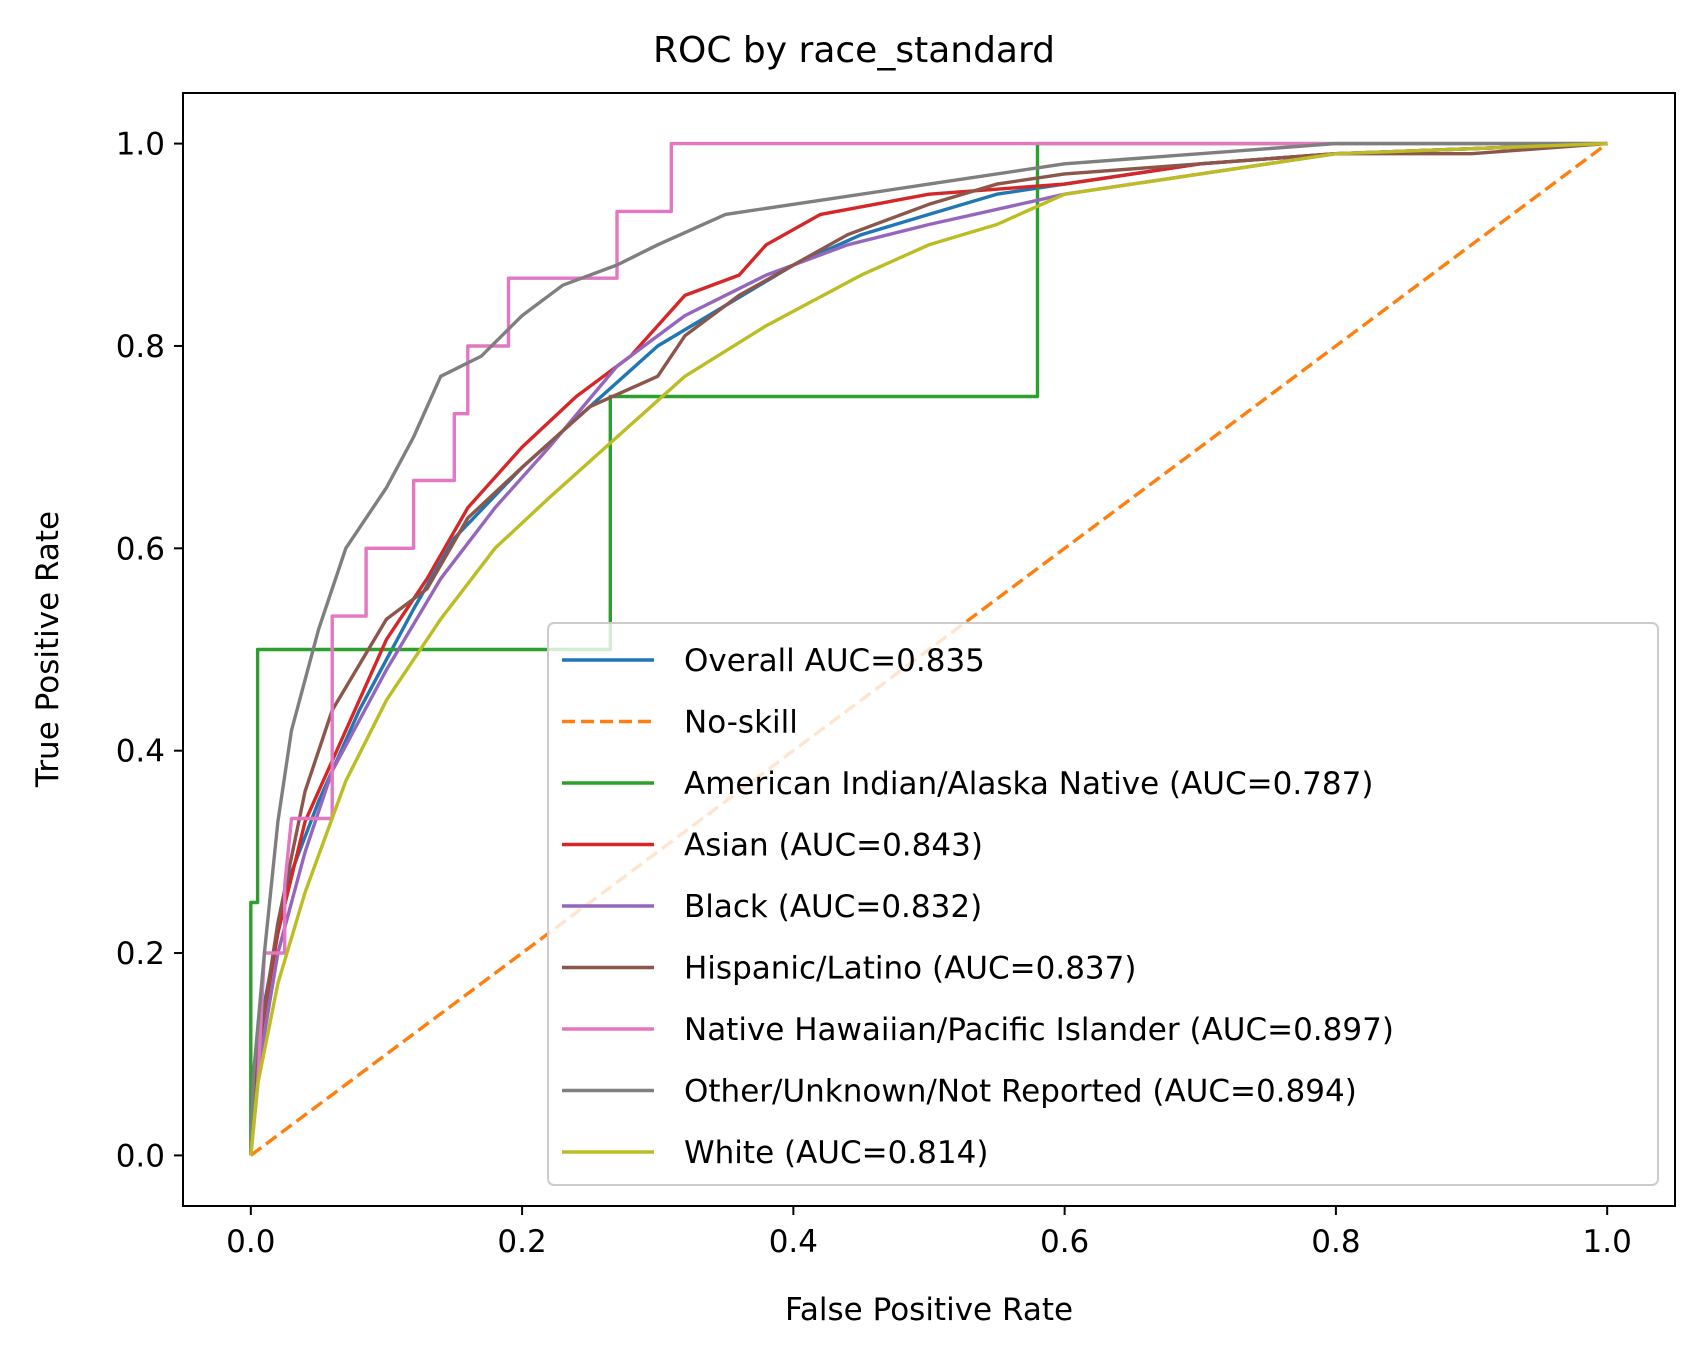  Describe the element at coordinates (140, 752) in the screenshot. I see `y-tick-label: 0.4` at that location.